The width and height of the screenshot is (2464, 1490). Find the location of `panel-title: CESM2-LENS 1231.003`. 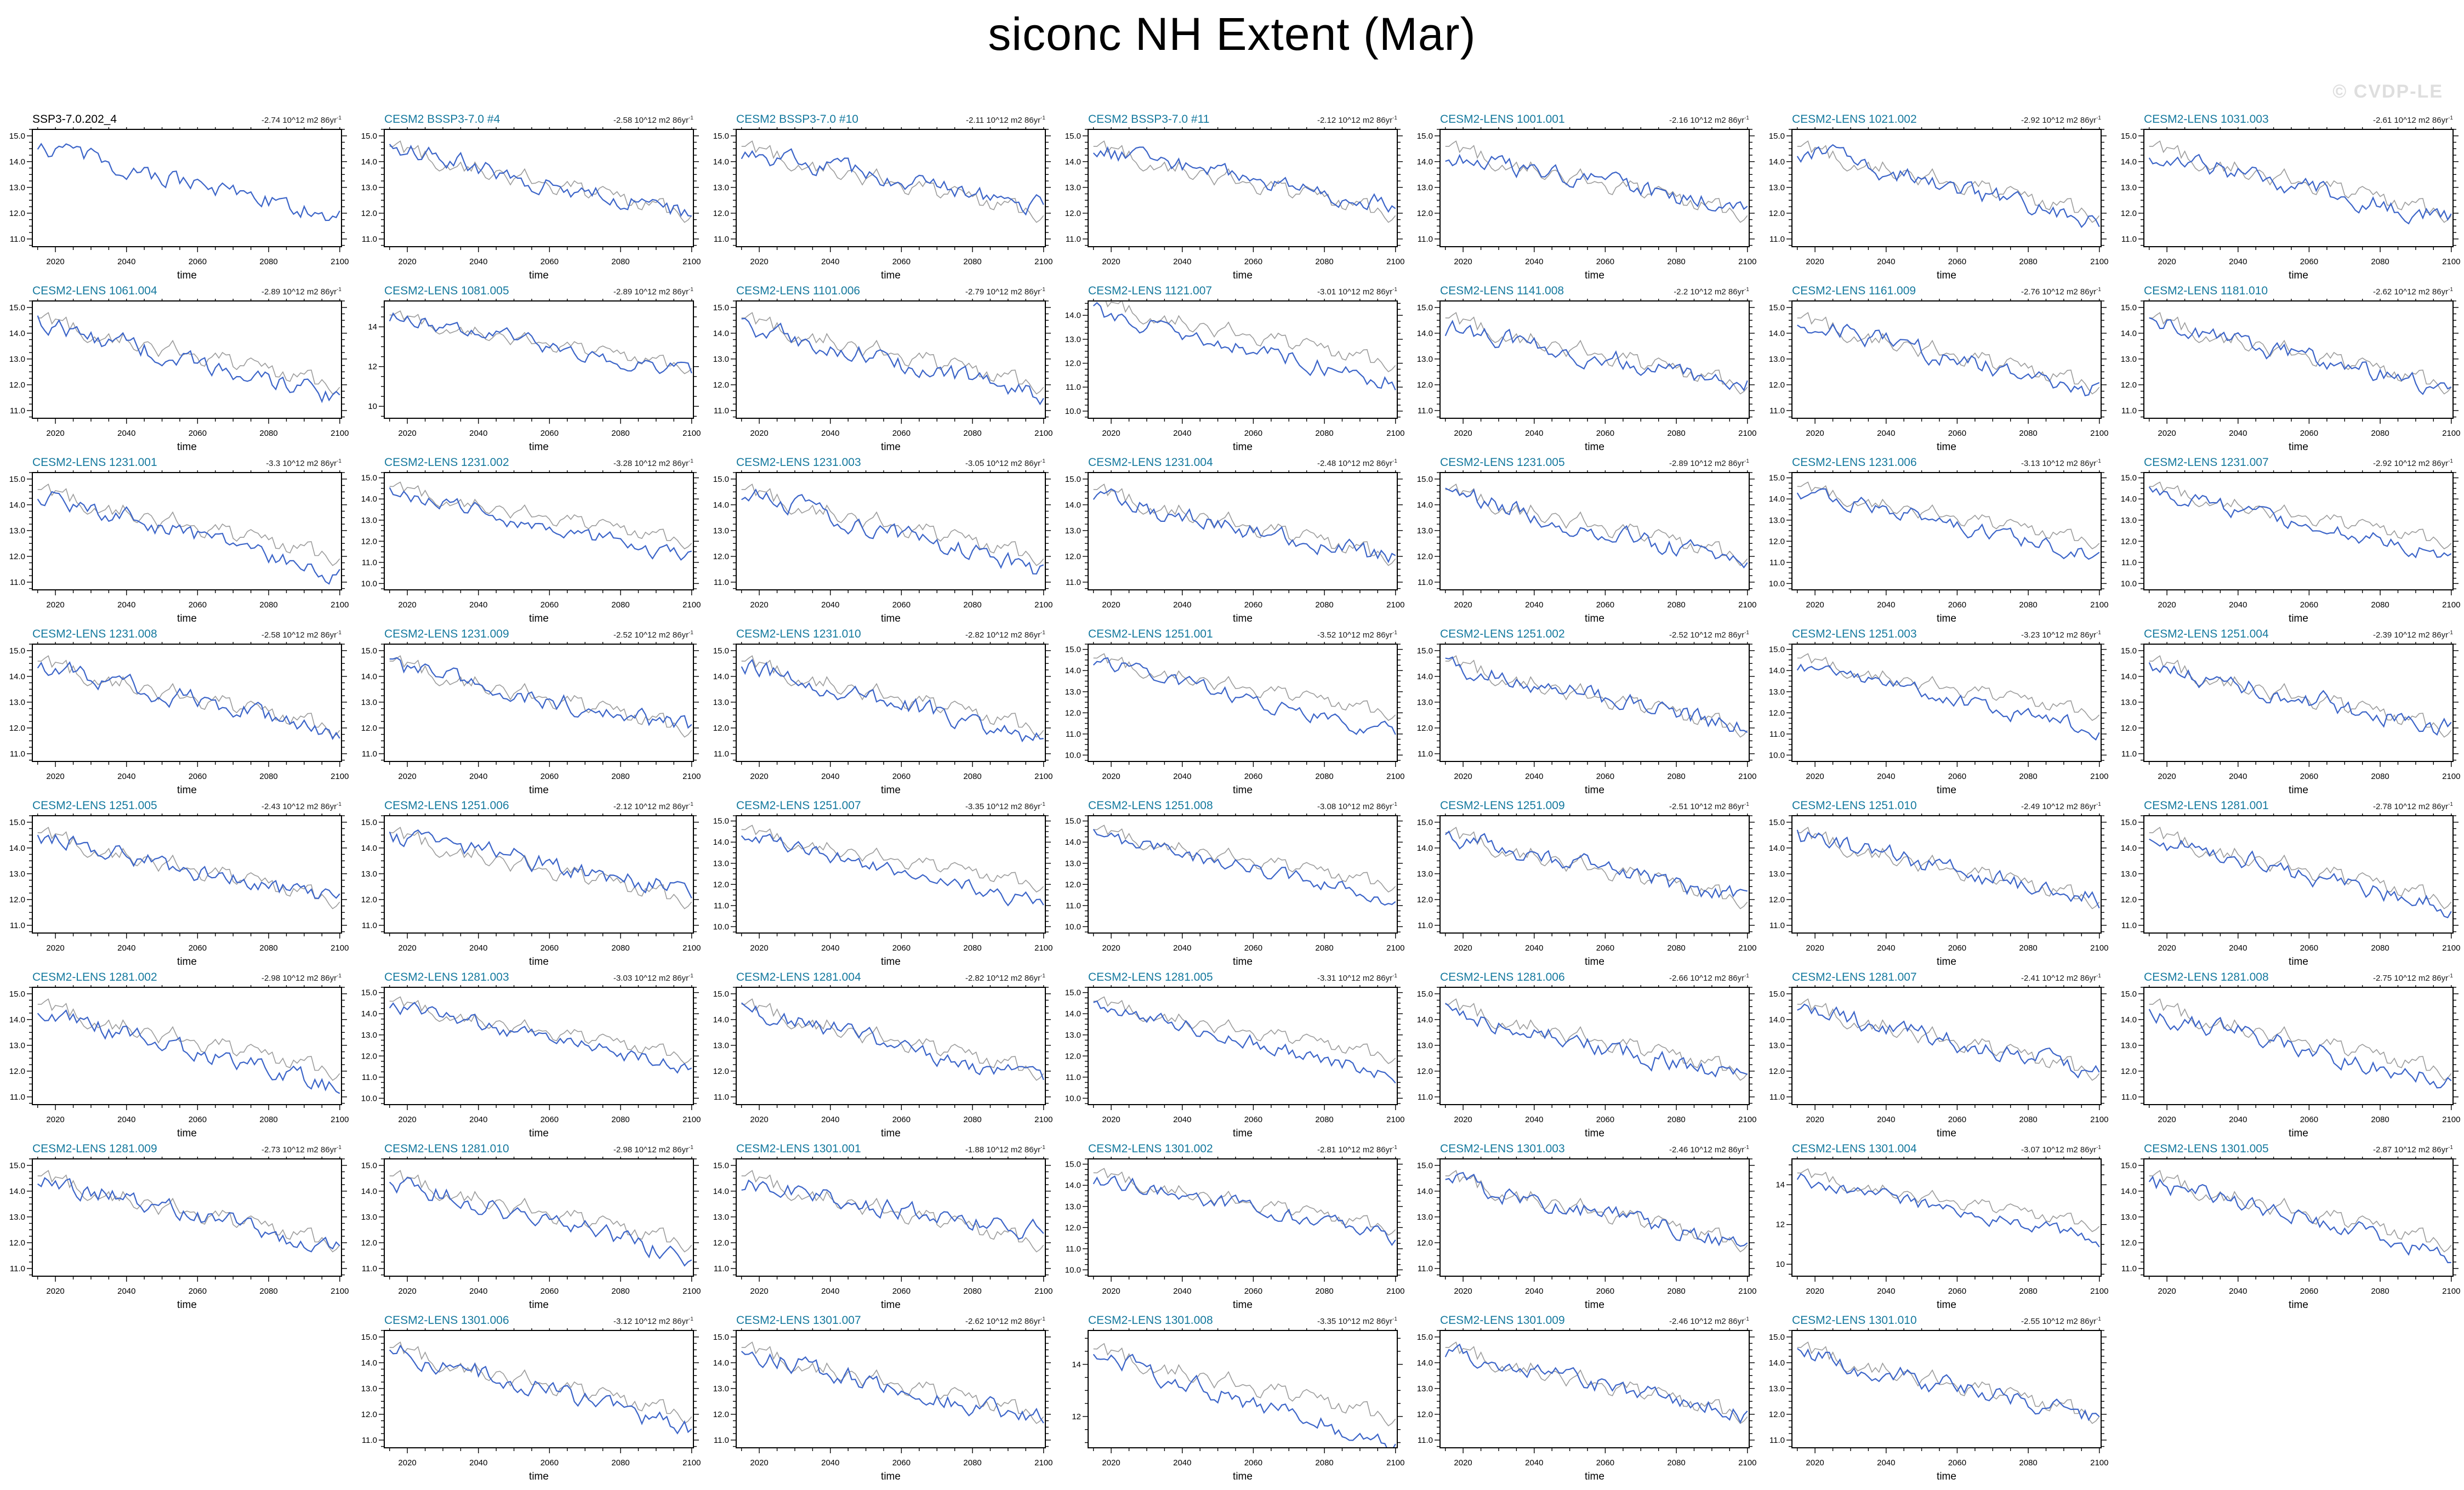

panel-title: CESM2-LENS 1231.003 is located at coordinates (798, 462).